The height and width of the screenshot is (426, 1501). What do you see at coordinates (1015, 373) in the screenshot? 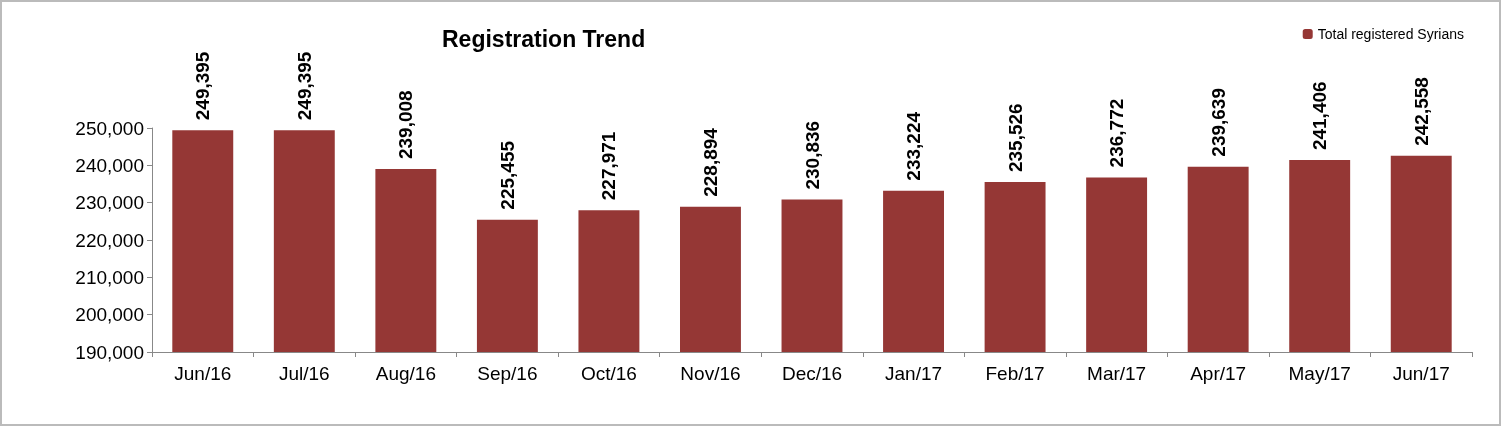
I see `x-tick-label: Feb/17` at bounding box center [1015, 373].